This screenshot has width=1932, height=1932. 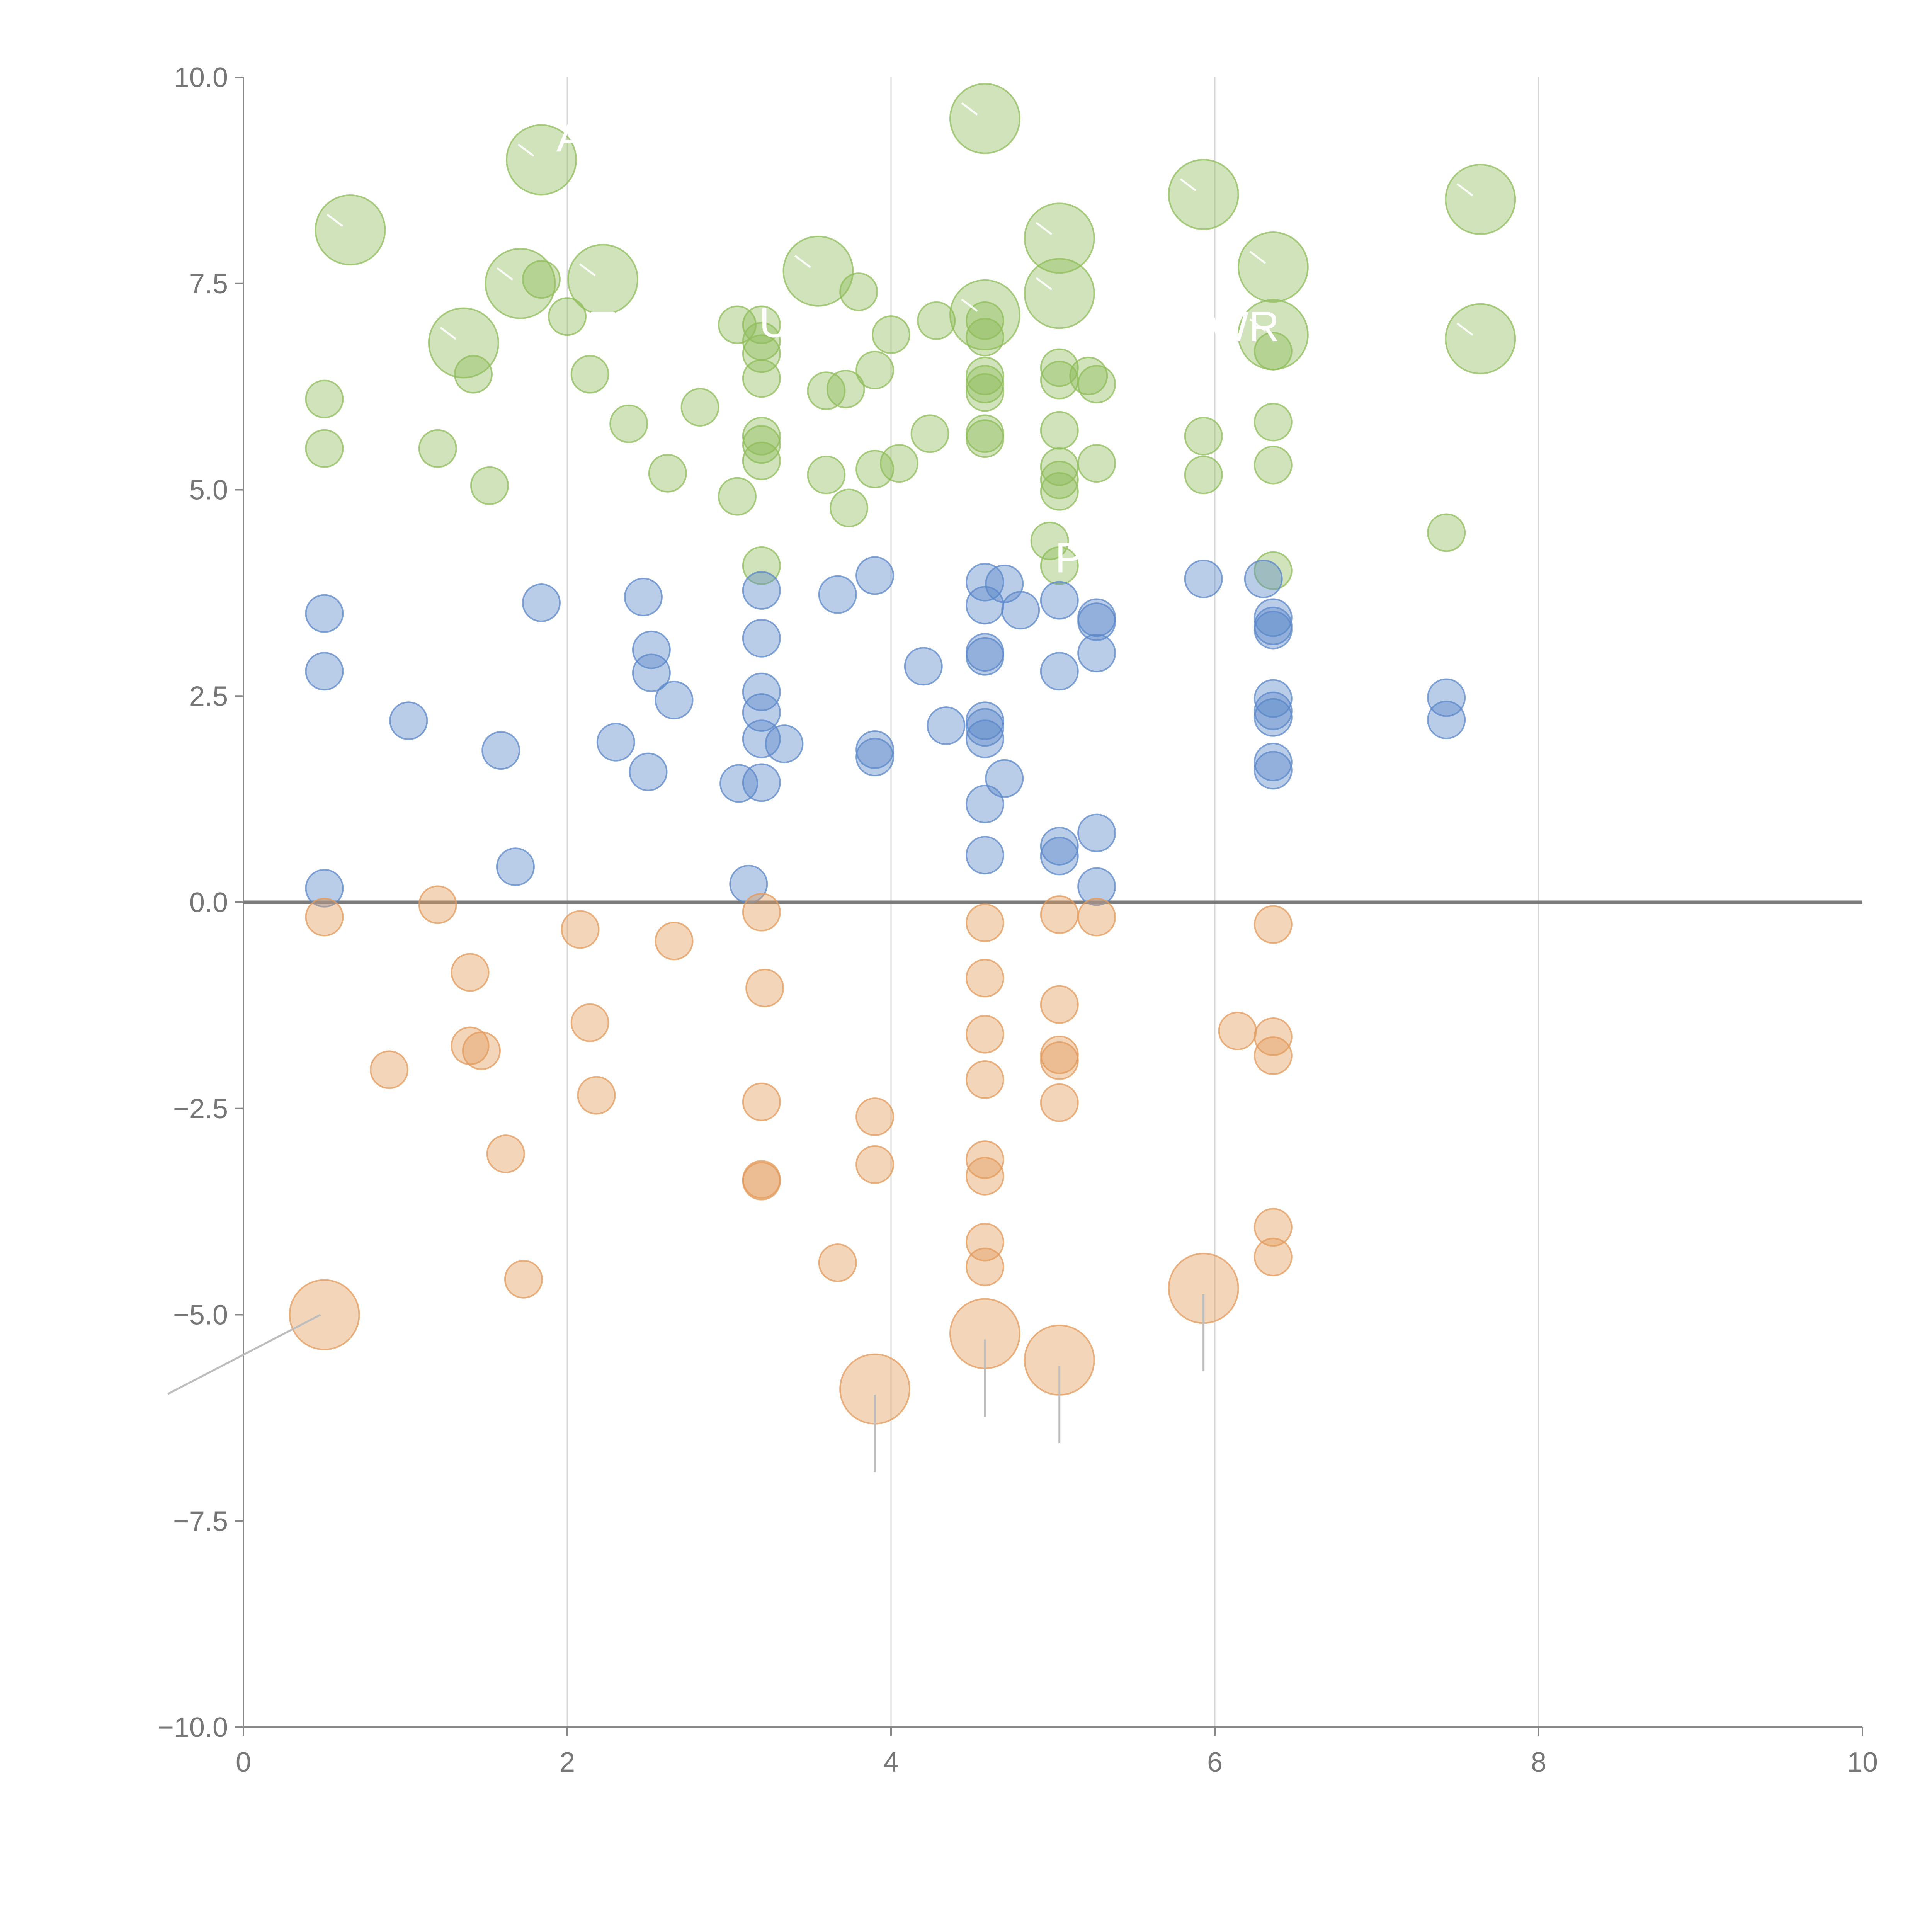 I want to click on x-tick-label: 6, so click(x=1215, y=1763).